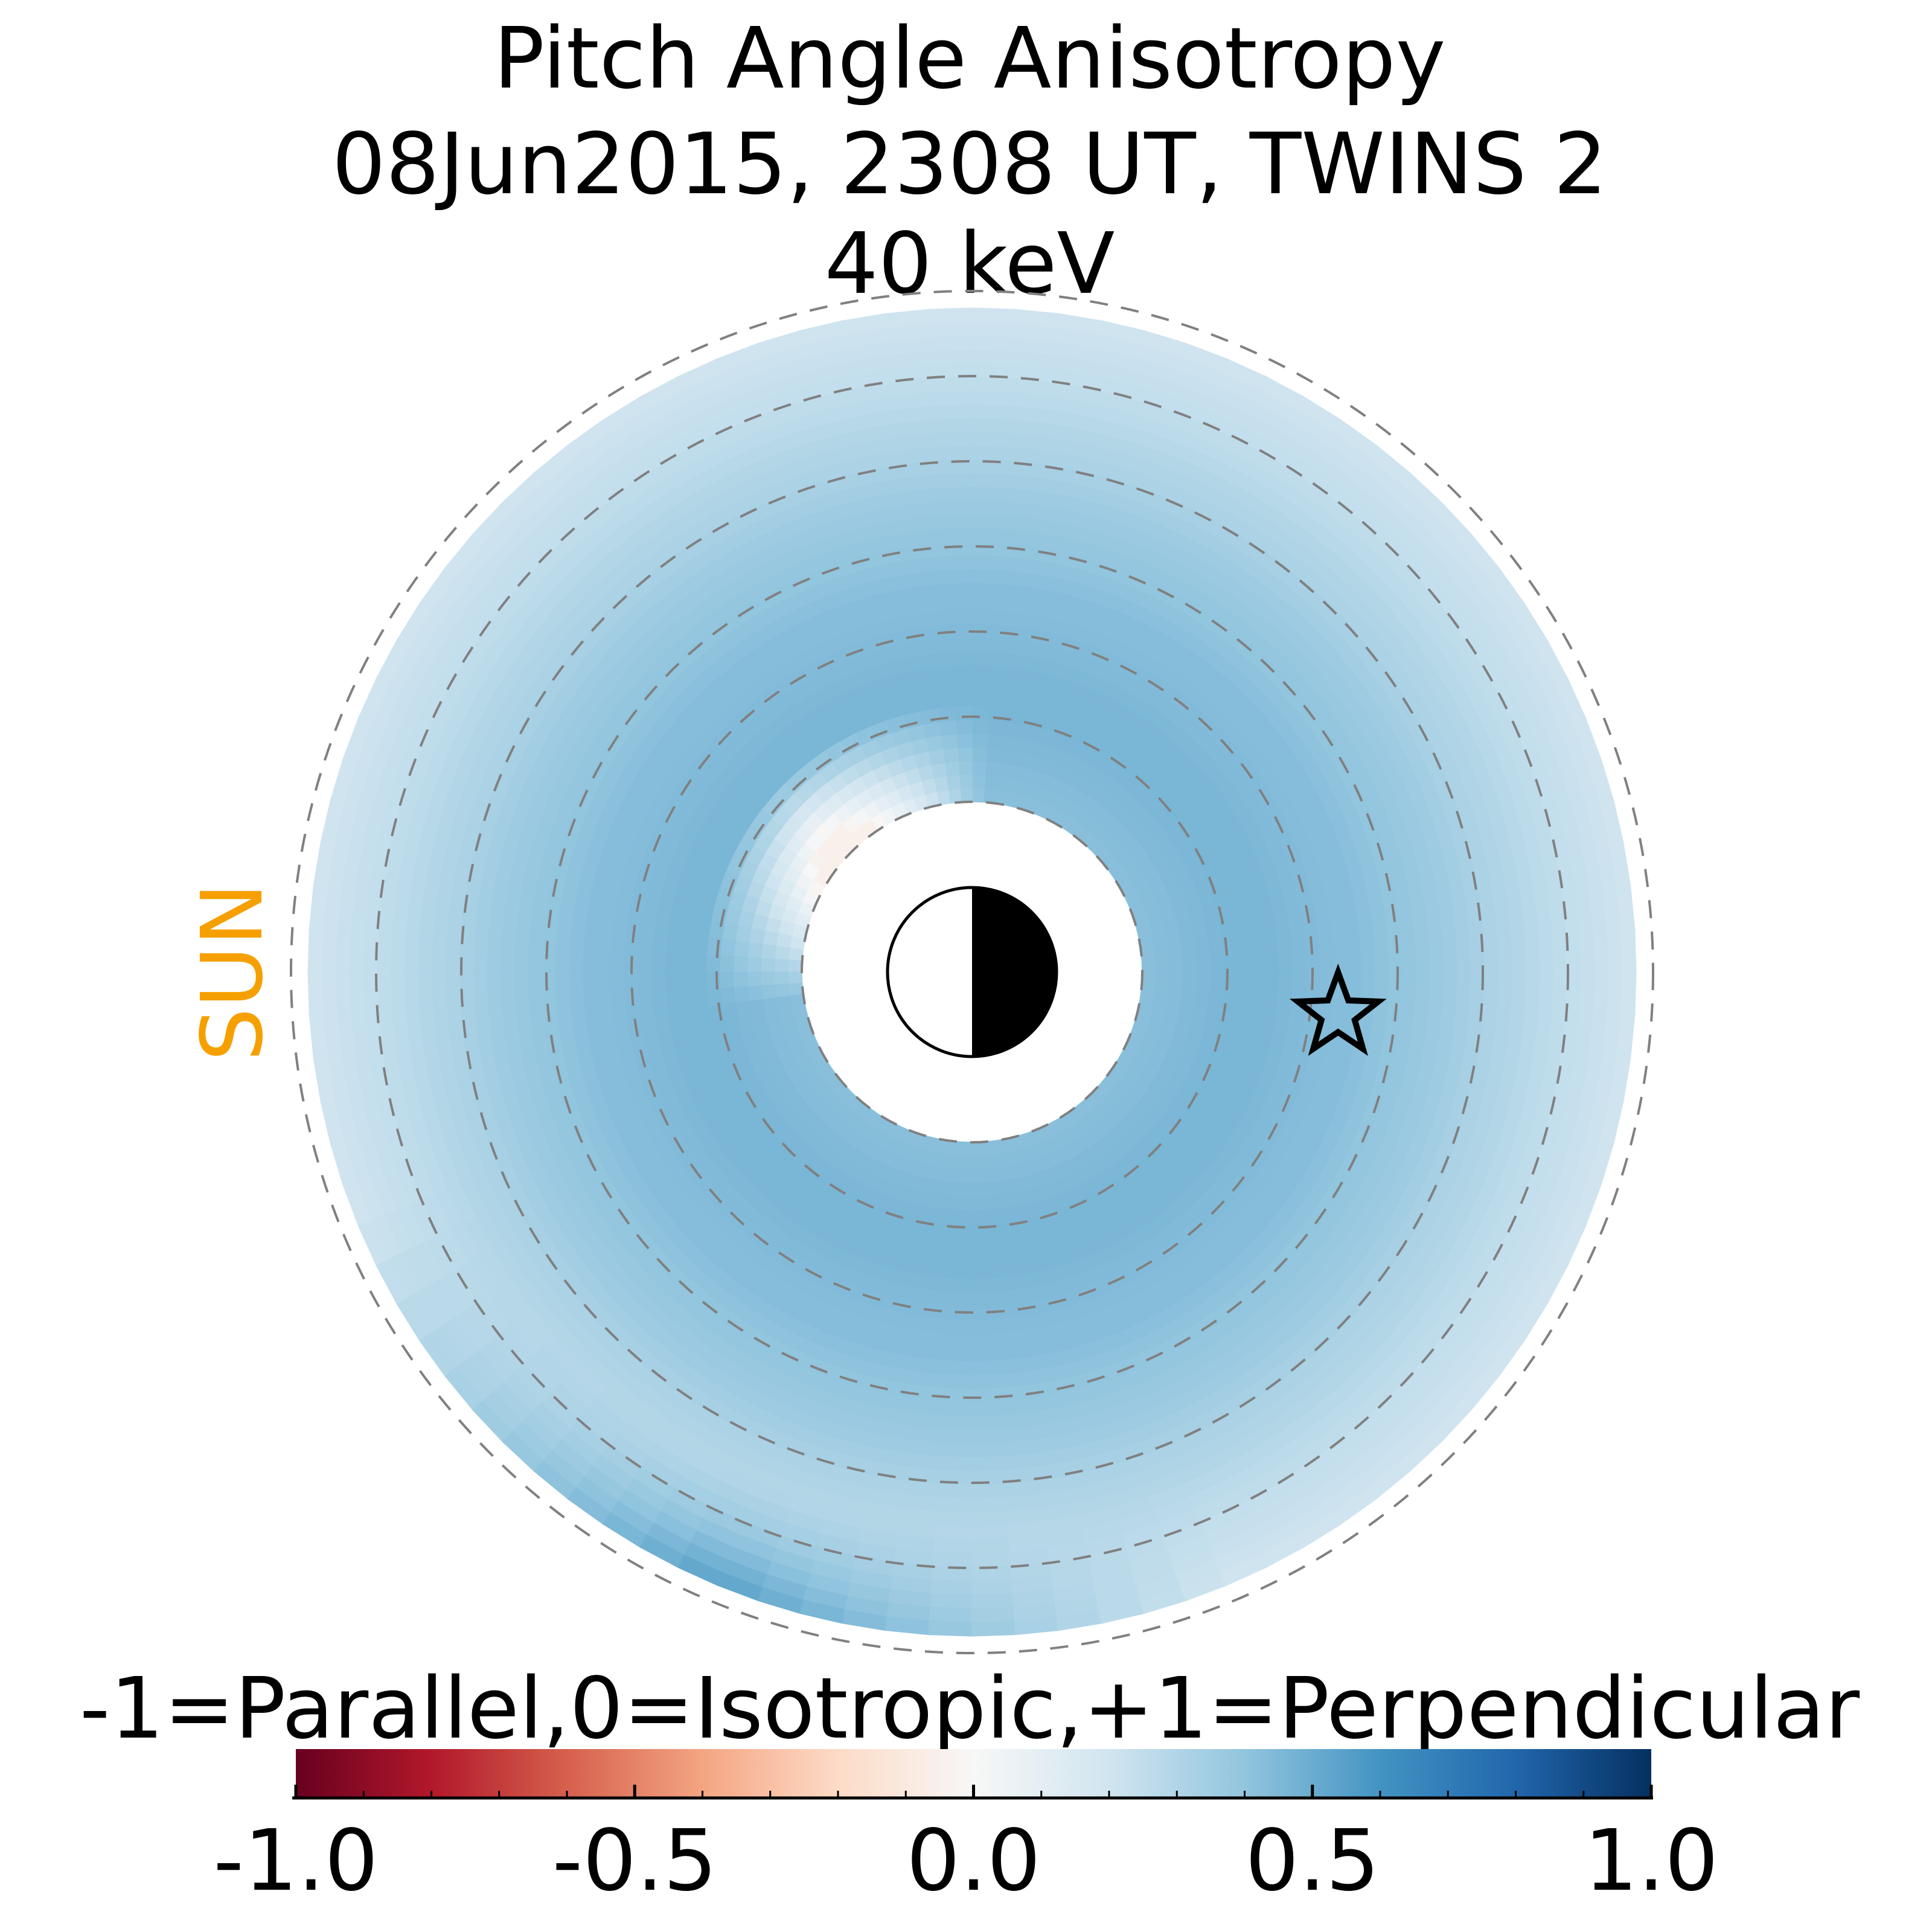 Image resolution: width=1932 pixels, height=1932 pixels. Describe the element at coordinates (1312, 1861) in the screenshot. I see `colorbar-tick-label: 0.5` at that location.